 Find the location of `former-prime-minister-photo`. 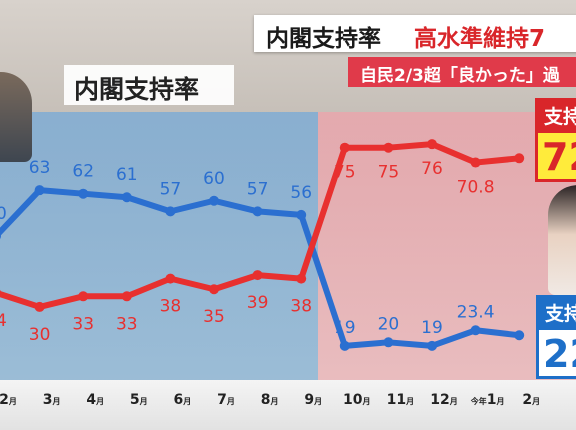

former-prime-minister-photo is located at coordinates (16, 117).